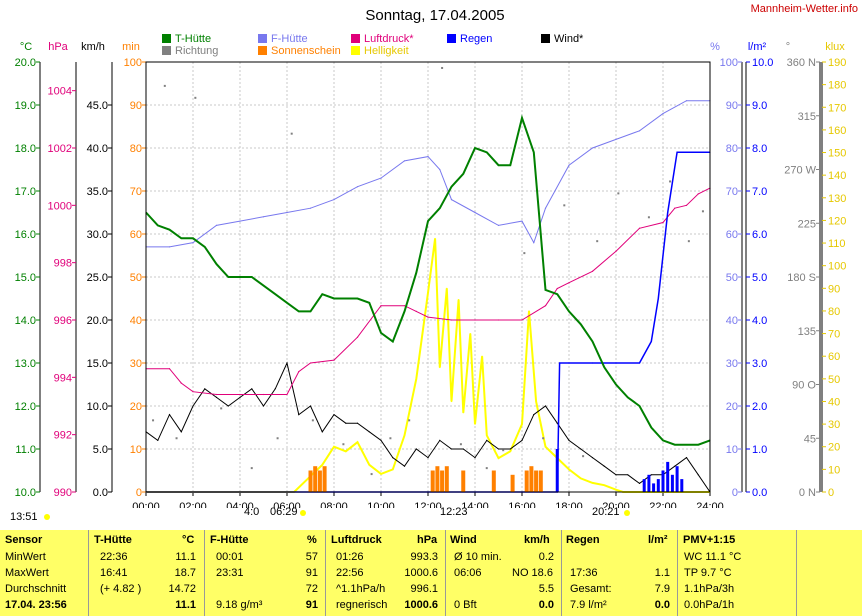  What do you see at coordinates (837, 63) in the screenshot?
I see `klux-axis-label: 190` at bounding box center [837, 63].